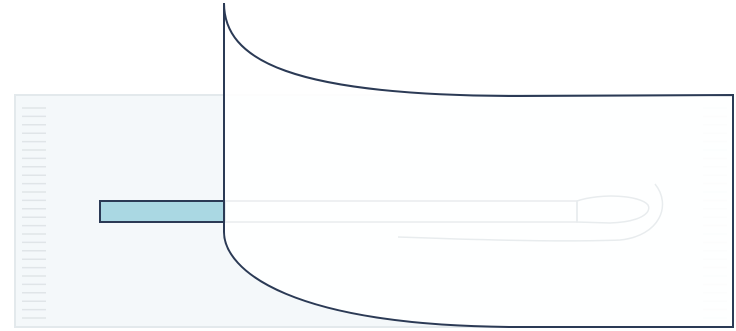 The image size is (736, 331). What do you see at coordinates (162, 211) in the screenshot?
I see `swab-stick` at bounding box center [162, 211].